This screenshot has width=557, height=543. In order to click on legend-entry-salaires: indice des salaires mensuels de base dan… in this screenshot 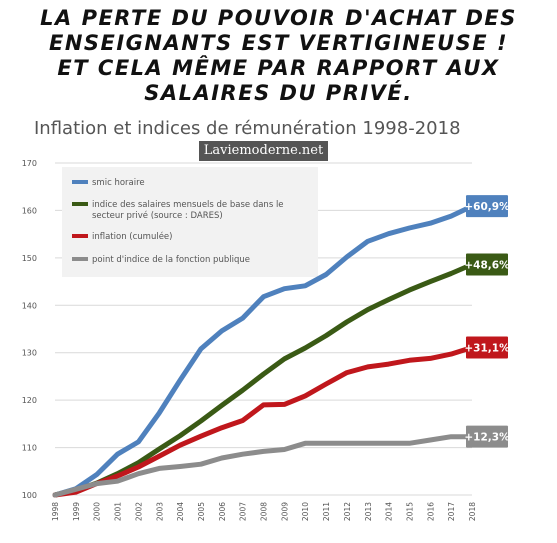, I will do `click(188, 210)`.